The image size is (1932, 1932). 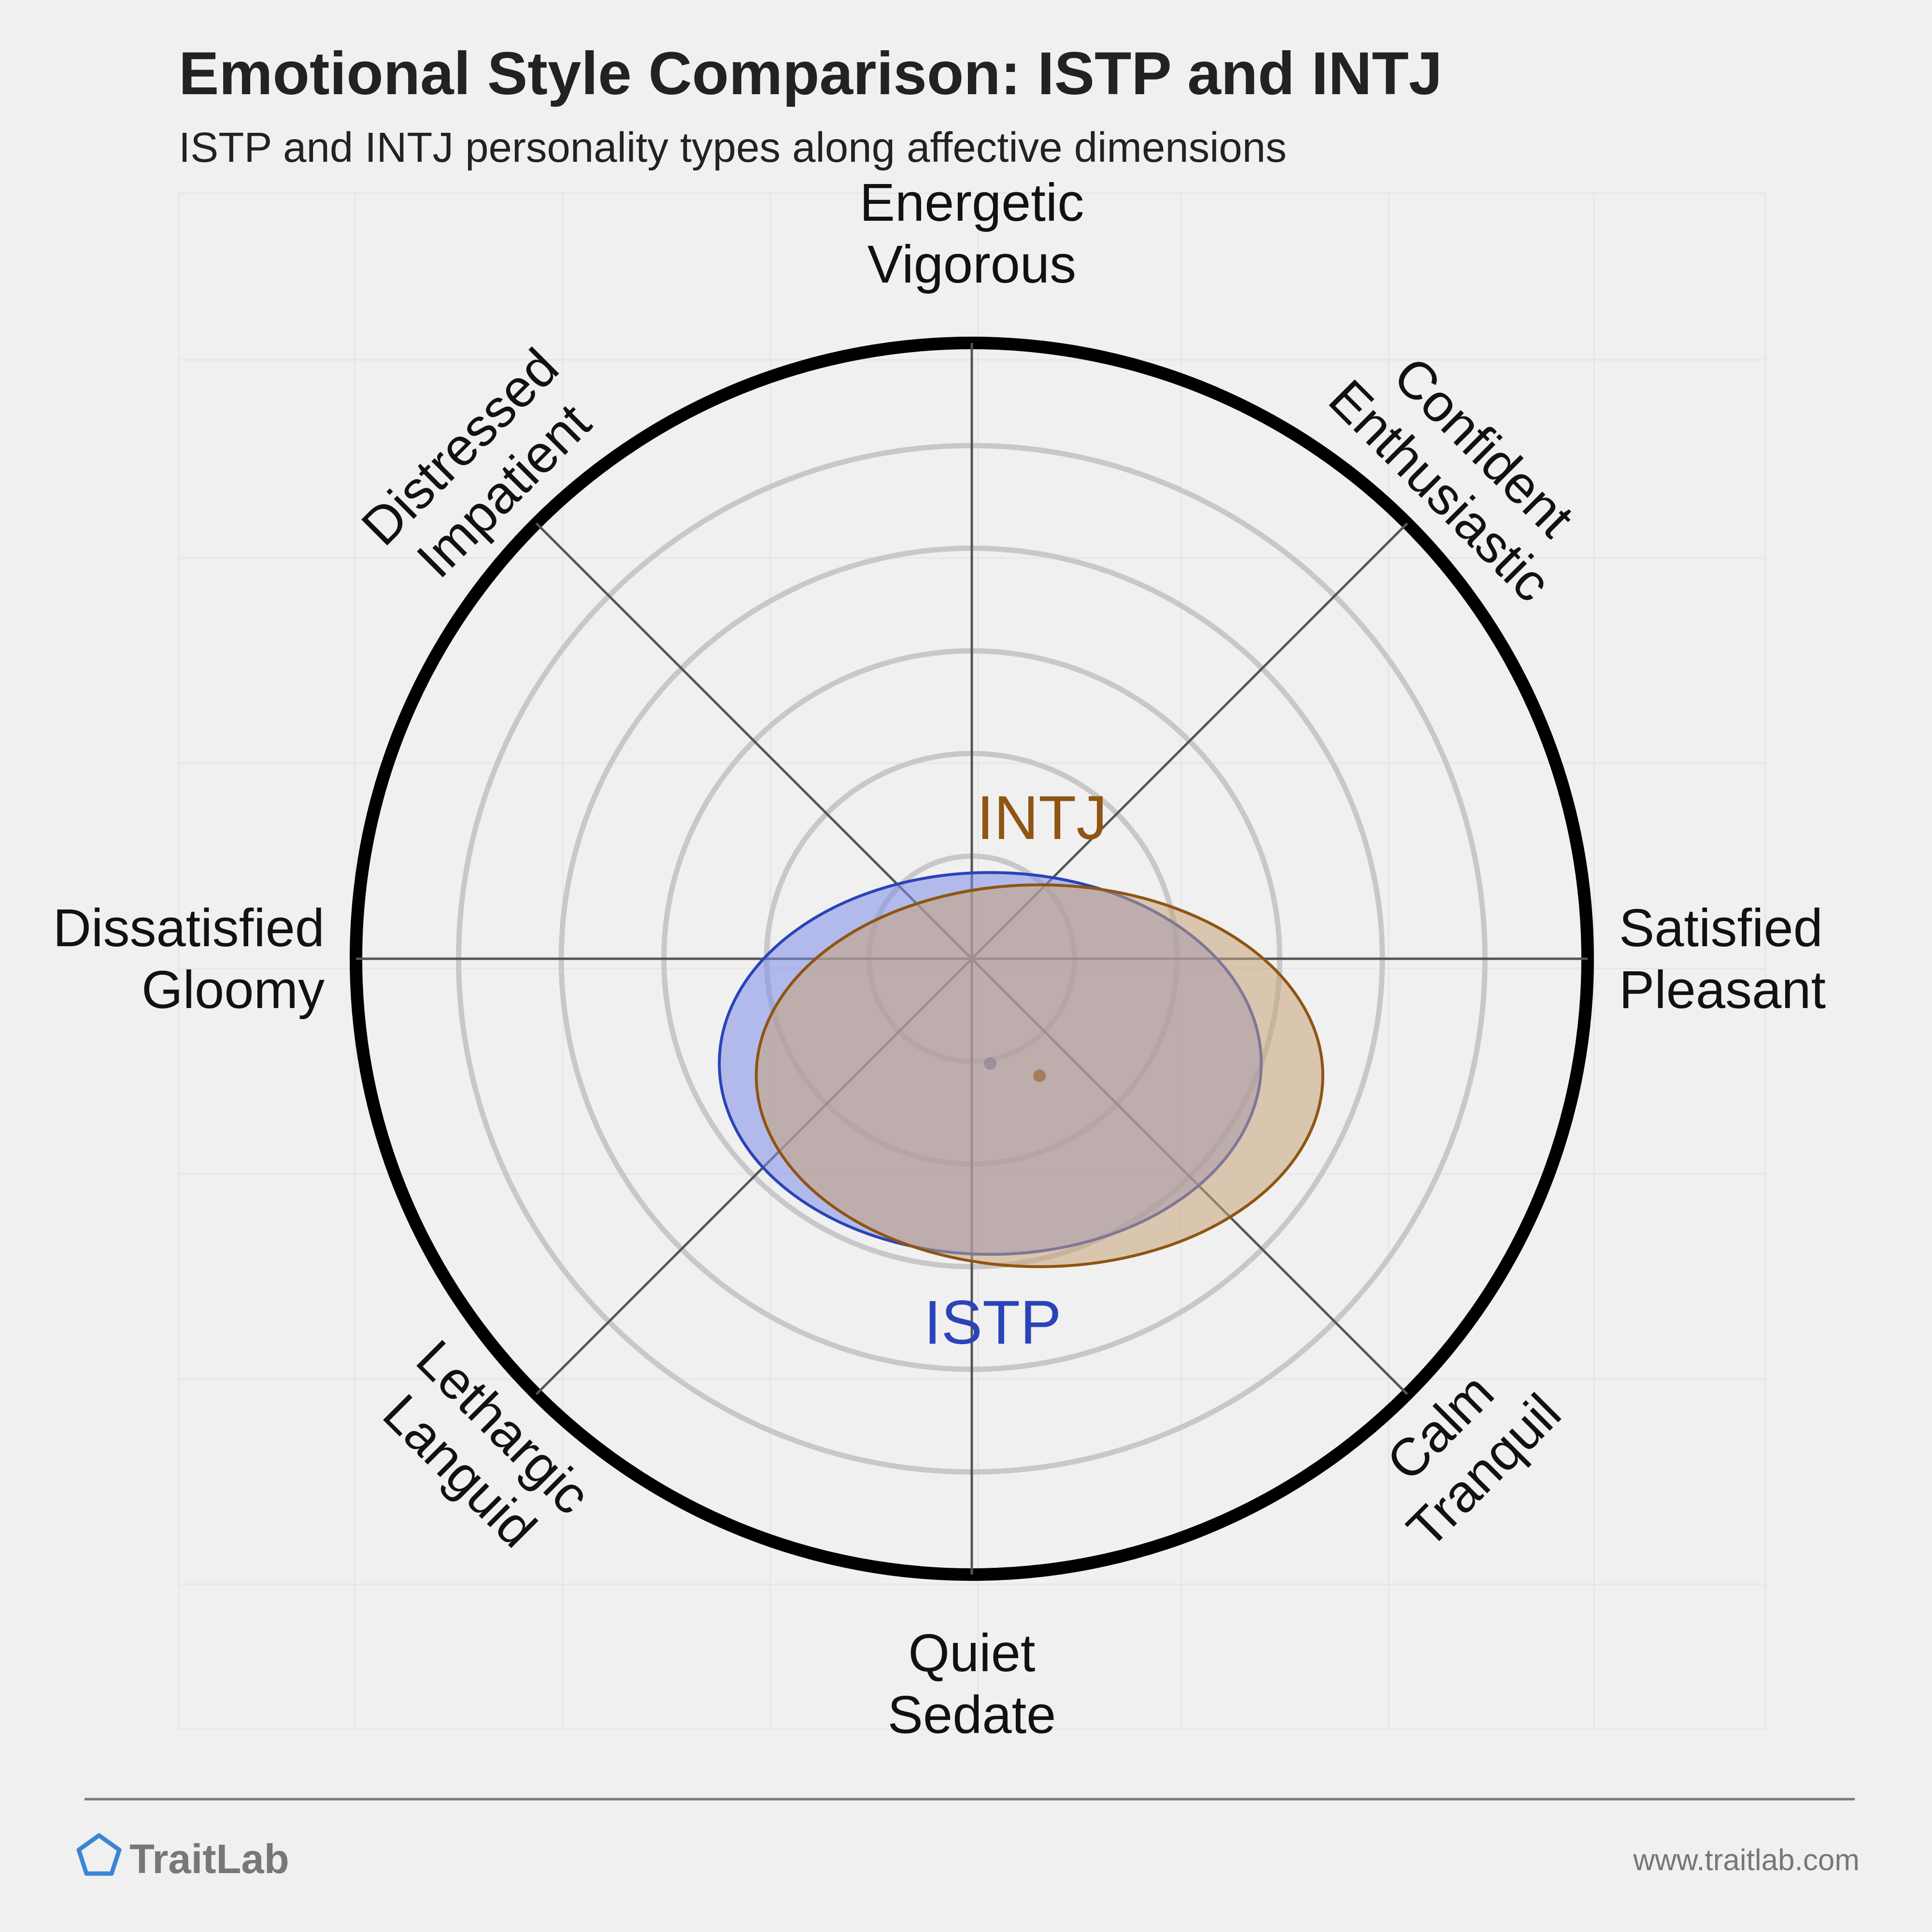 I want to click on type-labels: ISTP INTJ, so click(x=1015, y=1070).